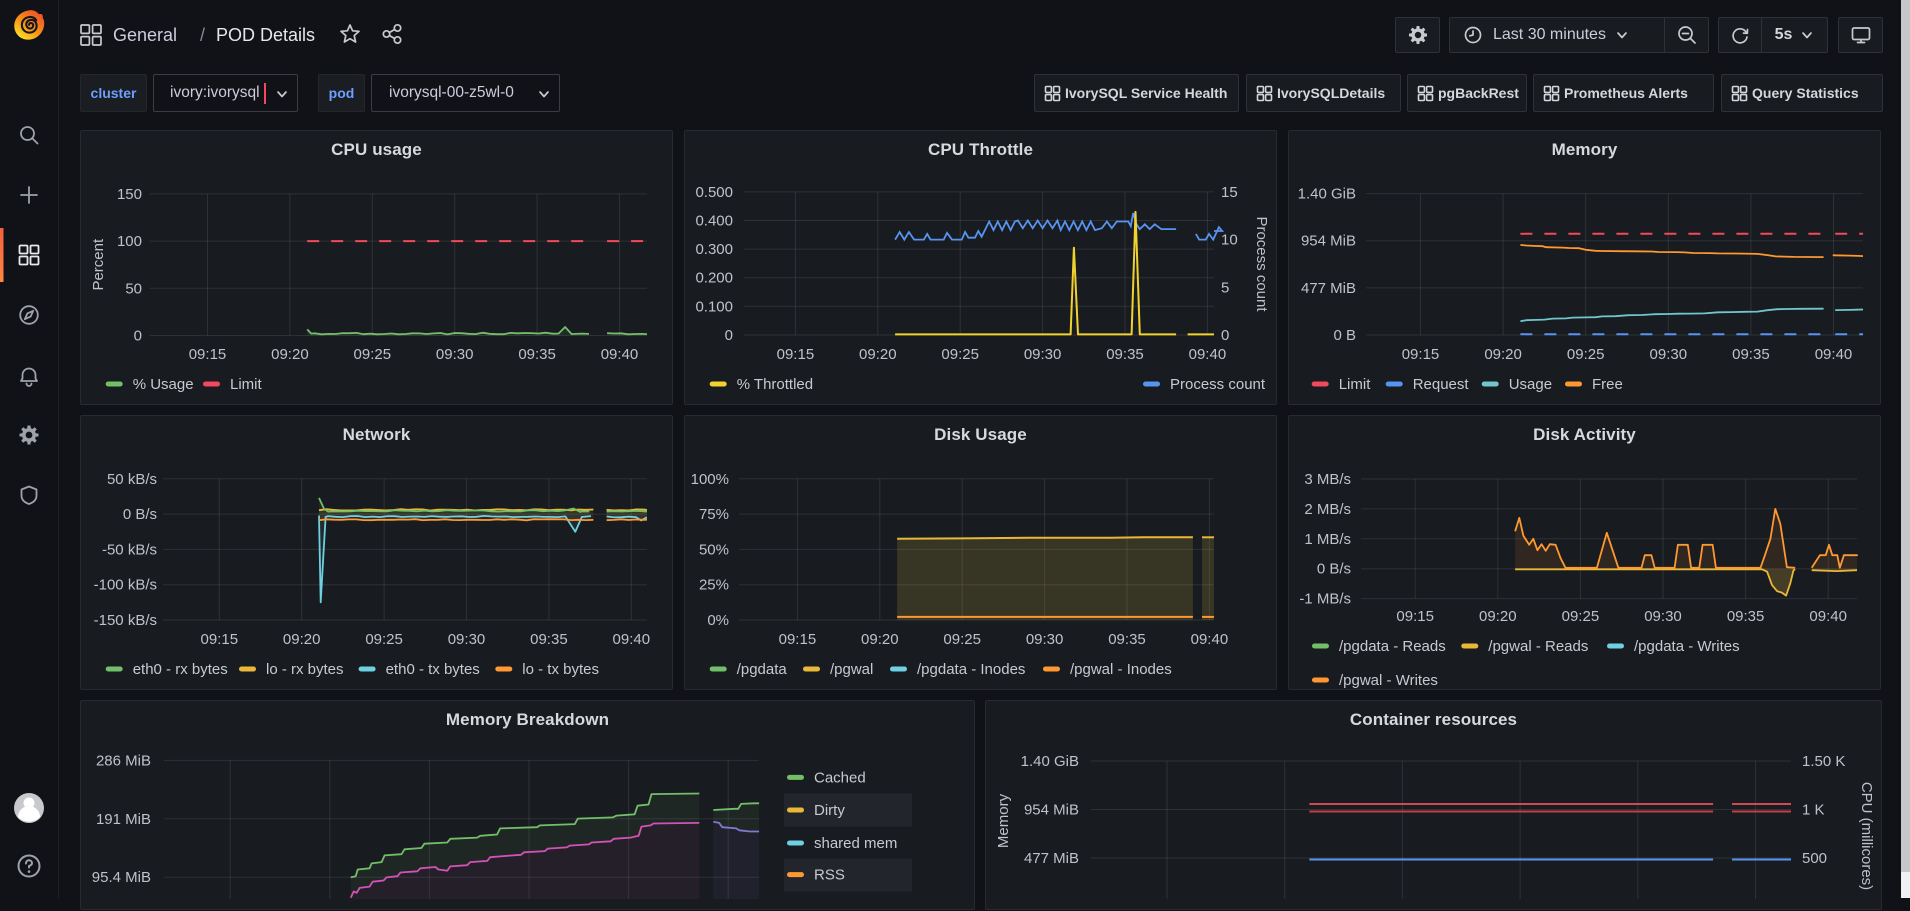 Image resolution: width=1910 pixels, height=911 pixels. I want to click on svg-text: -100 kB/s, so click(125, 585).